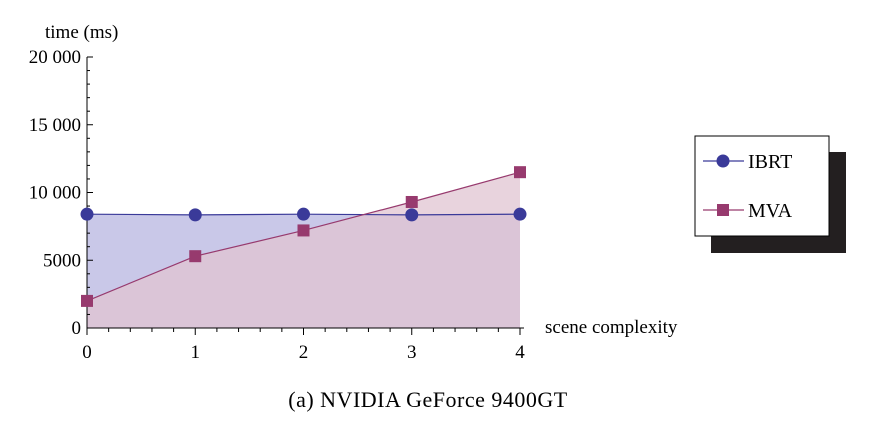  I want to click on y-tick-label: 20 000, so click(55, 57).